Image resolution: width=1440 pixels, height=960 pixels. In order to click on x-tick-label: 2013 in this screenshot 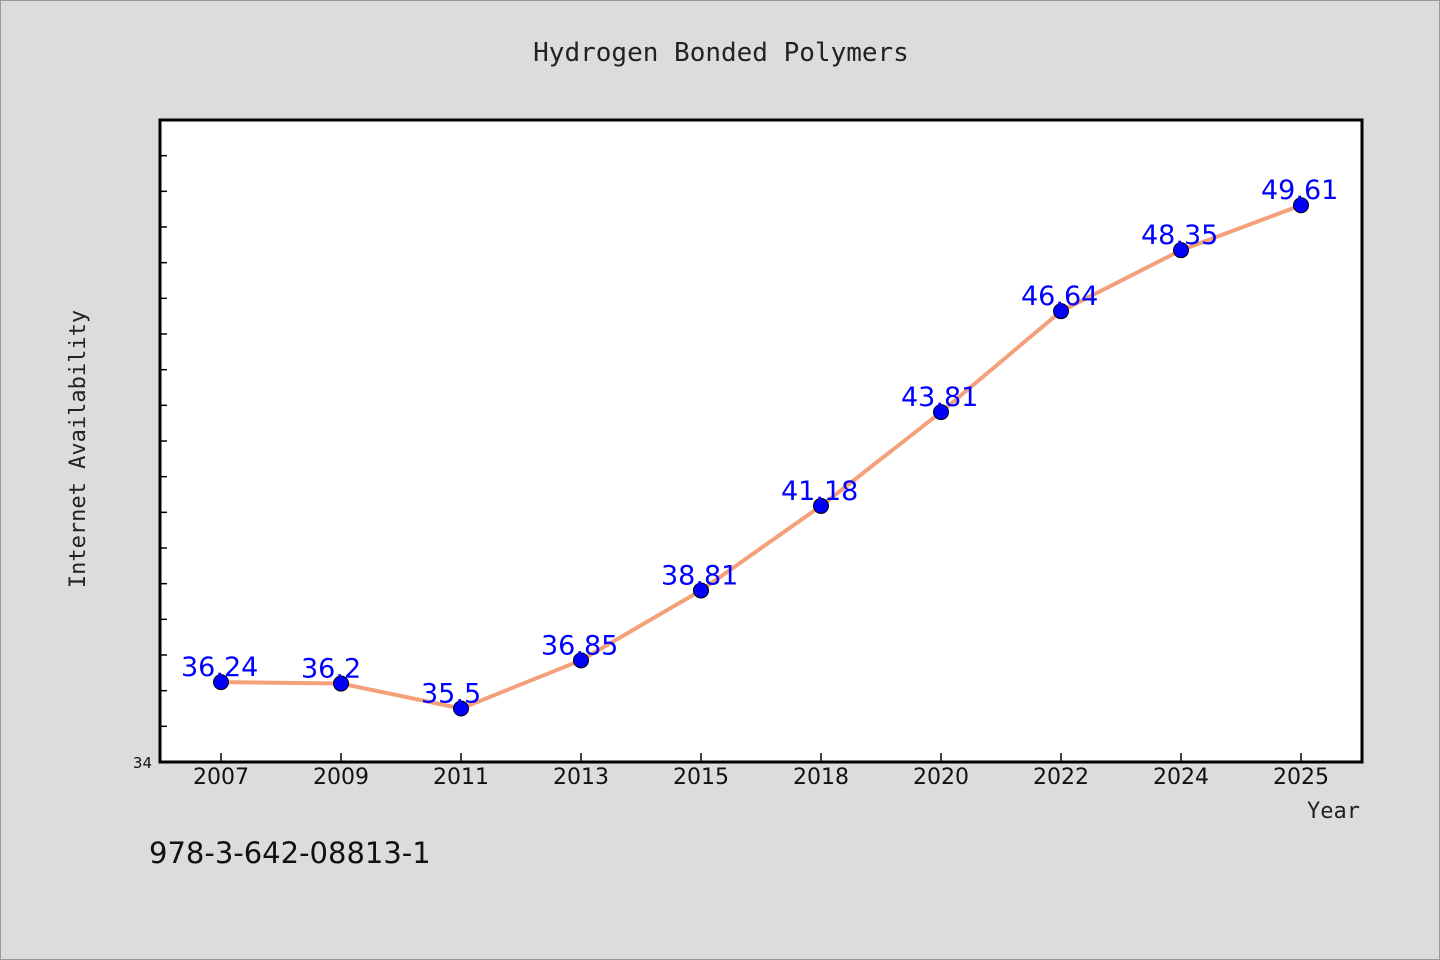, I will do `click(581, 777)`.